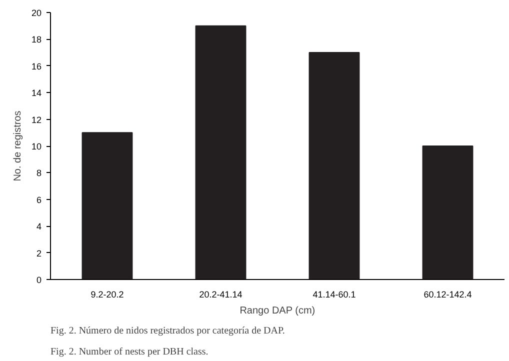 The image size is (509, 361). I want to click on caption: Fig. 2. Number of nests per DBH class., so click(129, 352).